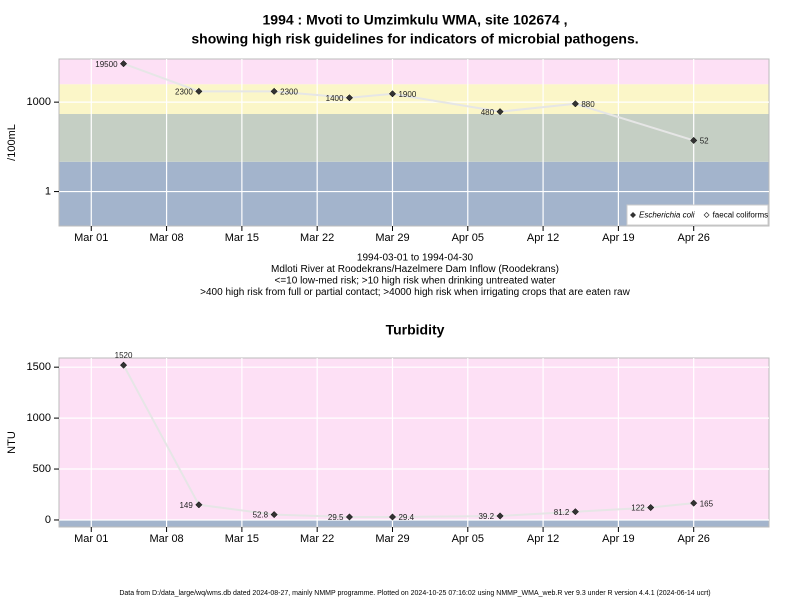 The image size is (800, 600). What do you see at coordinates (186, 505) in the screenshot?
I see `value-label: 149` at bounding box center [186, 505].